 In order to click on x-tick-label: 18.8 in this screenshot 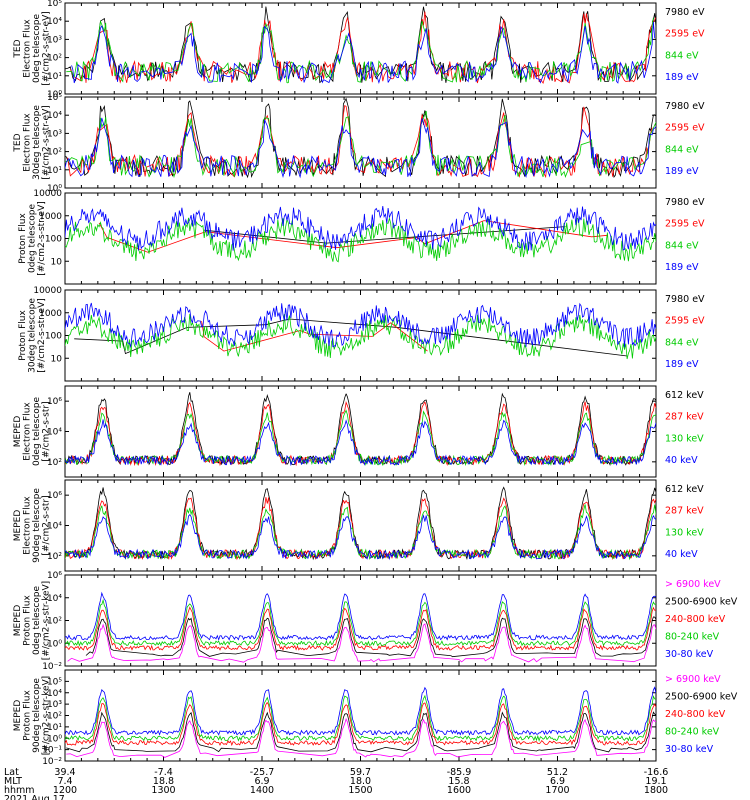, I will do `click(163, 781)`.